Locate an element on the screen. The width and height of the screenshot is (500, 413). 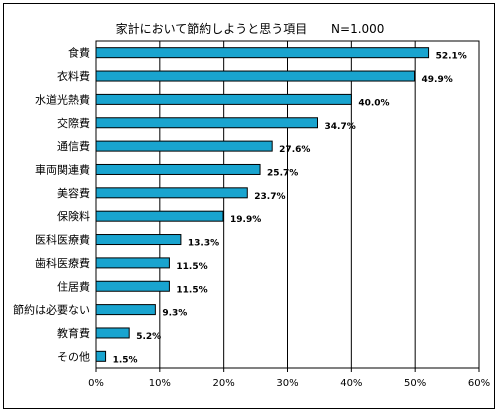
value-label: 34.7% is located at coordinates (340, 127).